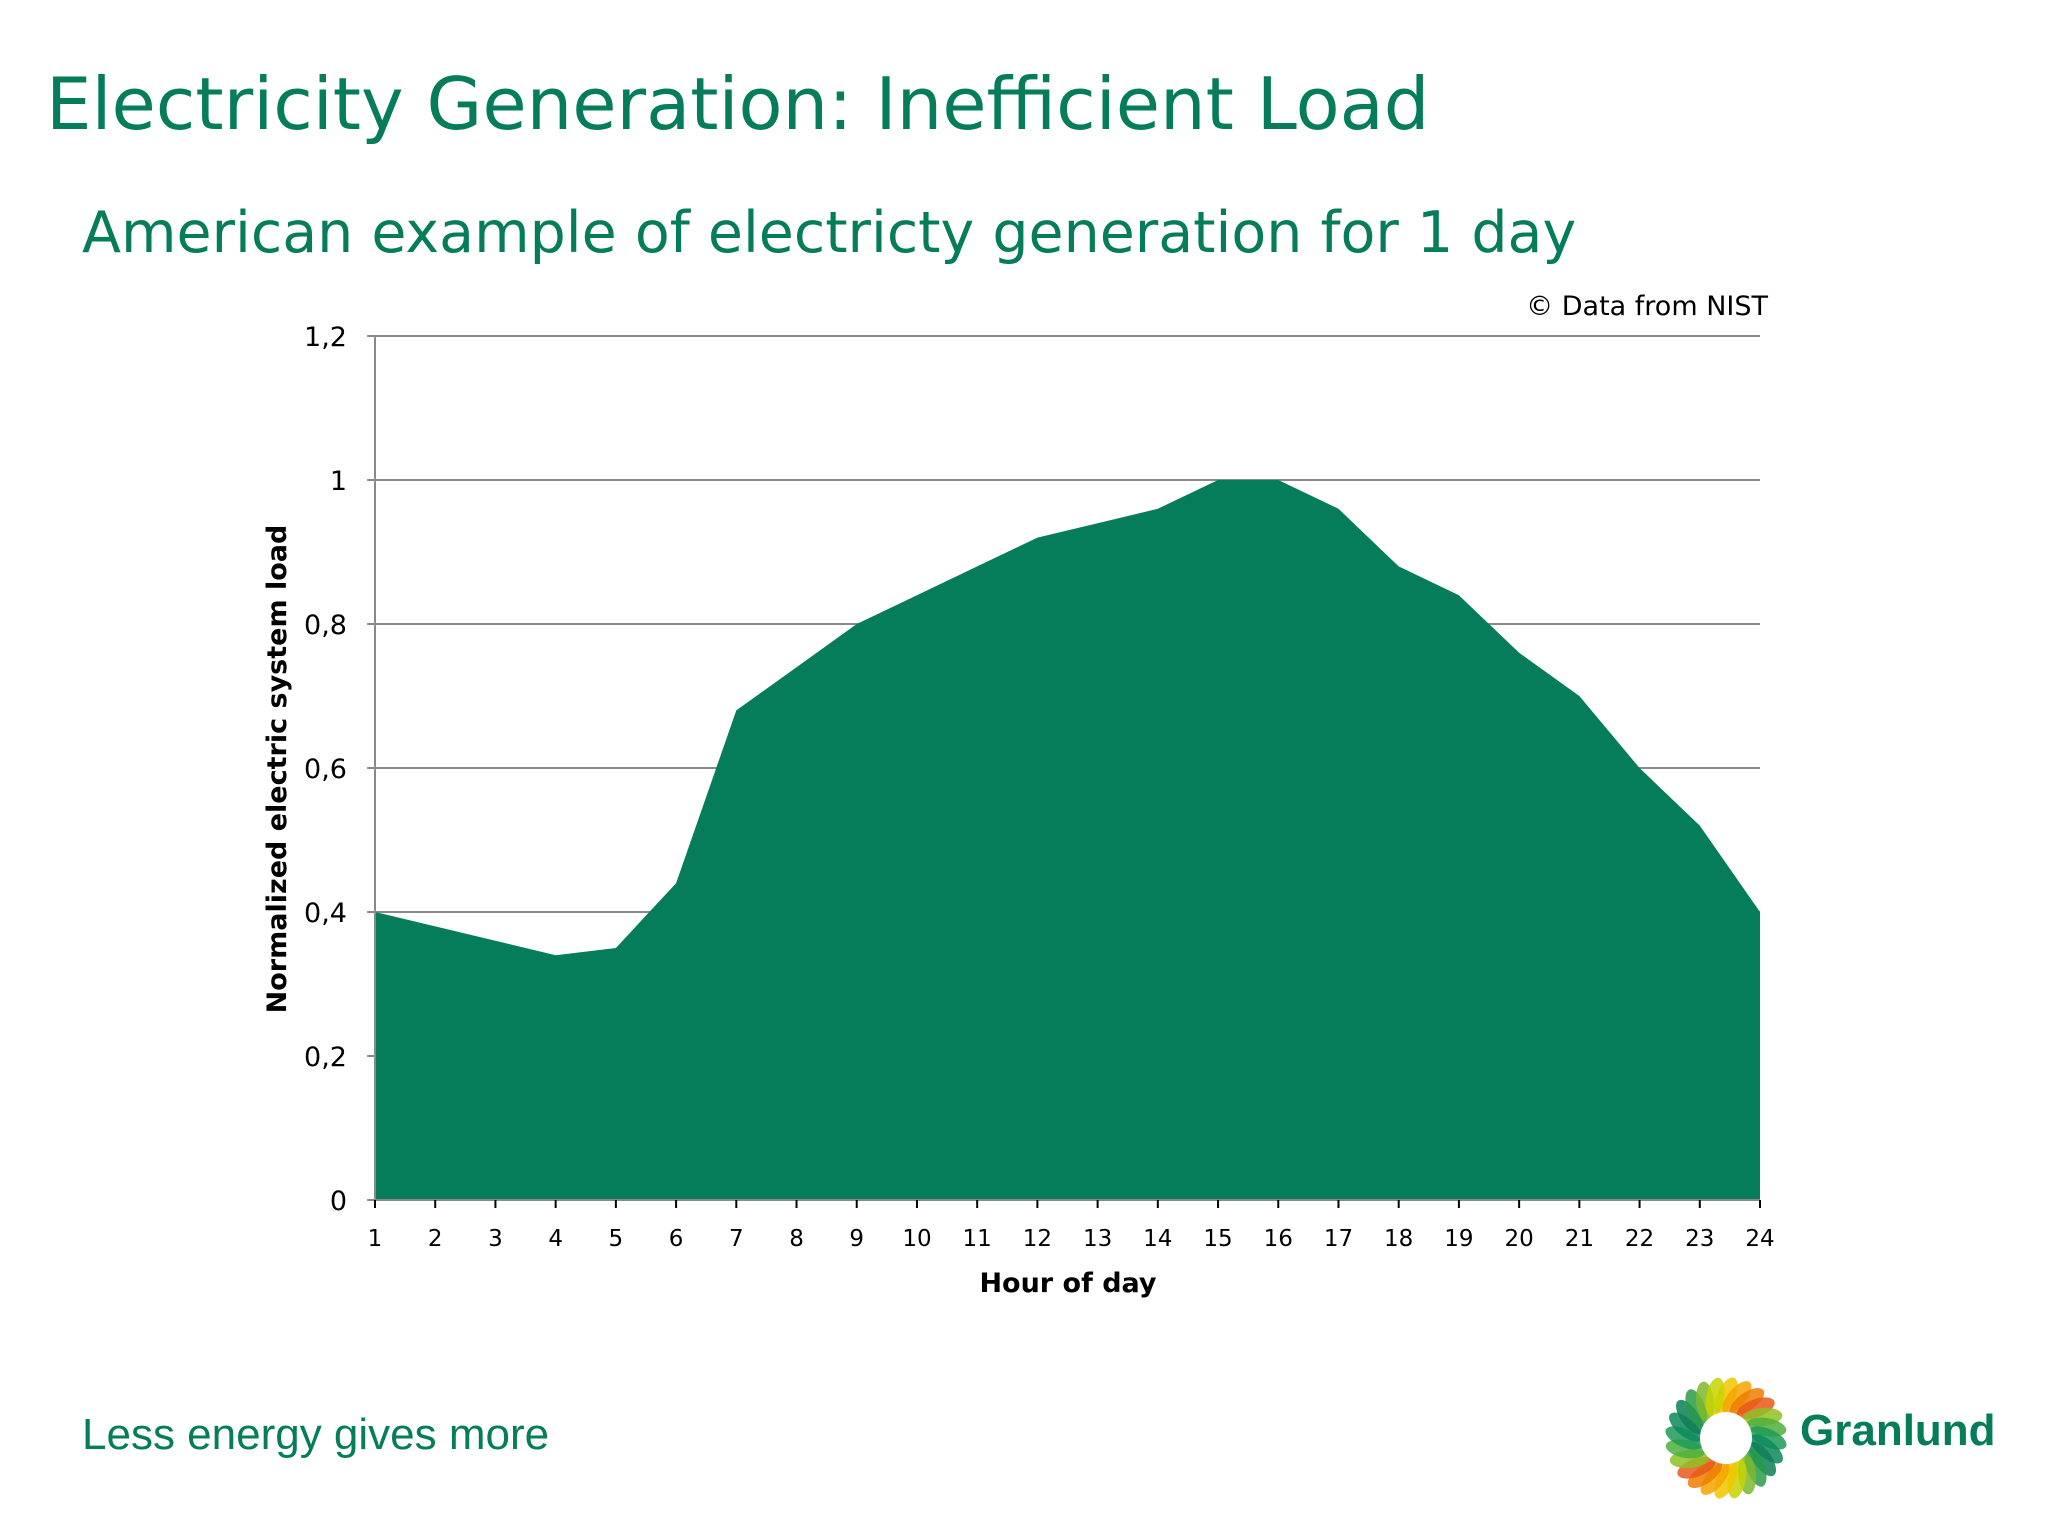 This screenshot has width=2048, height=1536. Describe the element at coordinates (1157, 1239) in the screenshot. I see `x-tick-label: 14` at that location.